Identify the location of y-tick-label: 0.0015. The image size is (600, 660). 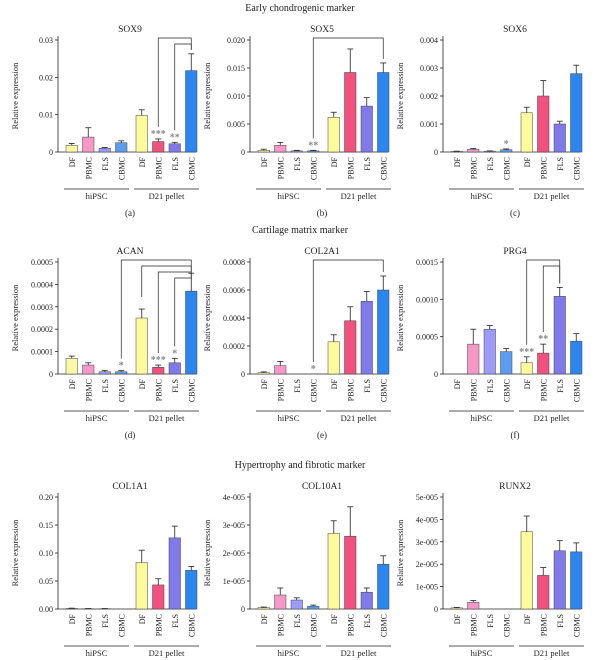
(427, 262).